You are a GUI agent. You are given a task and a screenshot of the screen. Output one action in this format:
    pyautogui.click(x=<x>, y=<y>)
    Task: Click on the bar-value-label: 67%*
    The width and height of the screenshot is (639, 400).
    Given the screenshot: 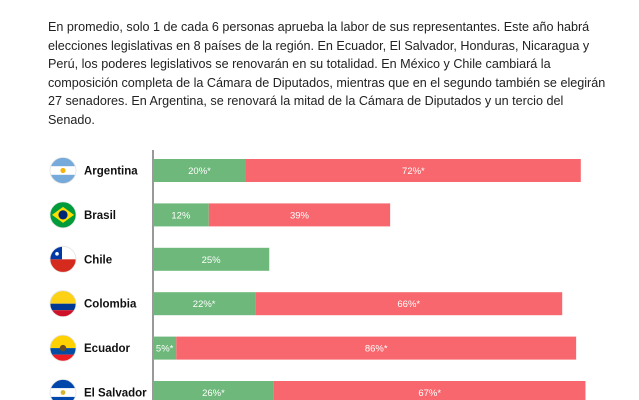 What is the action you would take?
    pyautogui.click(x=429, y=393)
    